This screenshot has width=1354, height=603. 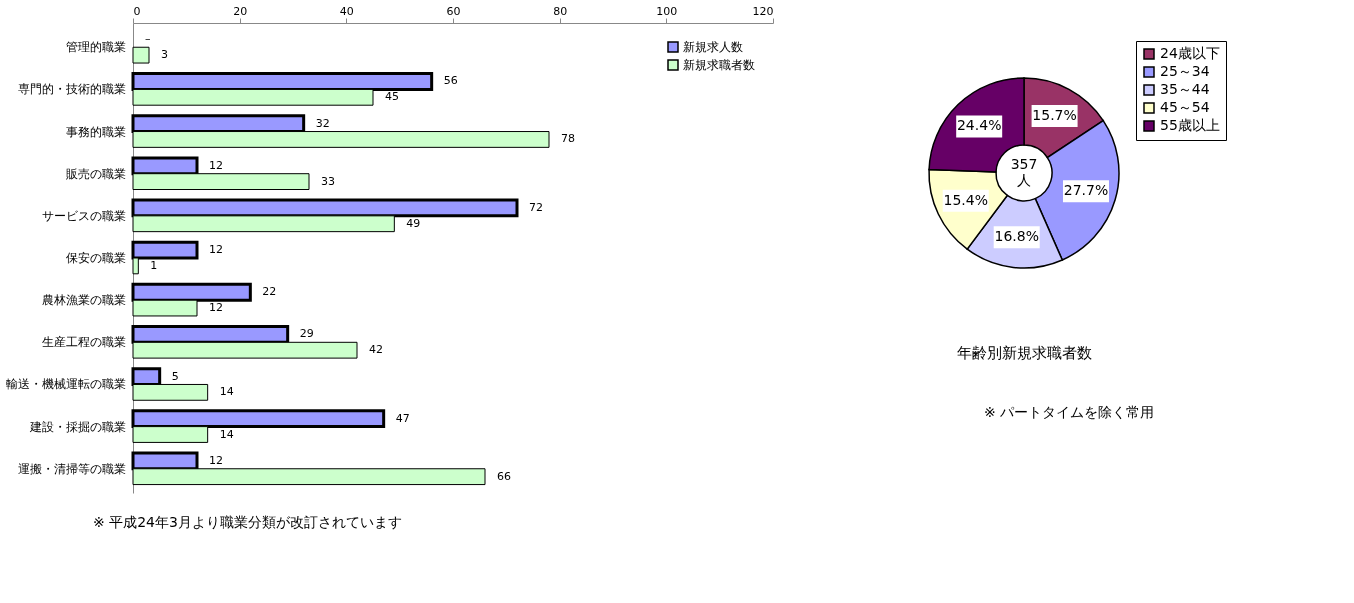 What do you see at coordinates (376, 350) in the screenshot?
I see `data-label: 42` at bounding box center [376, 350].